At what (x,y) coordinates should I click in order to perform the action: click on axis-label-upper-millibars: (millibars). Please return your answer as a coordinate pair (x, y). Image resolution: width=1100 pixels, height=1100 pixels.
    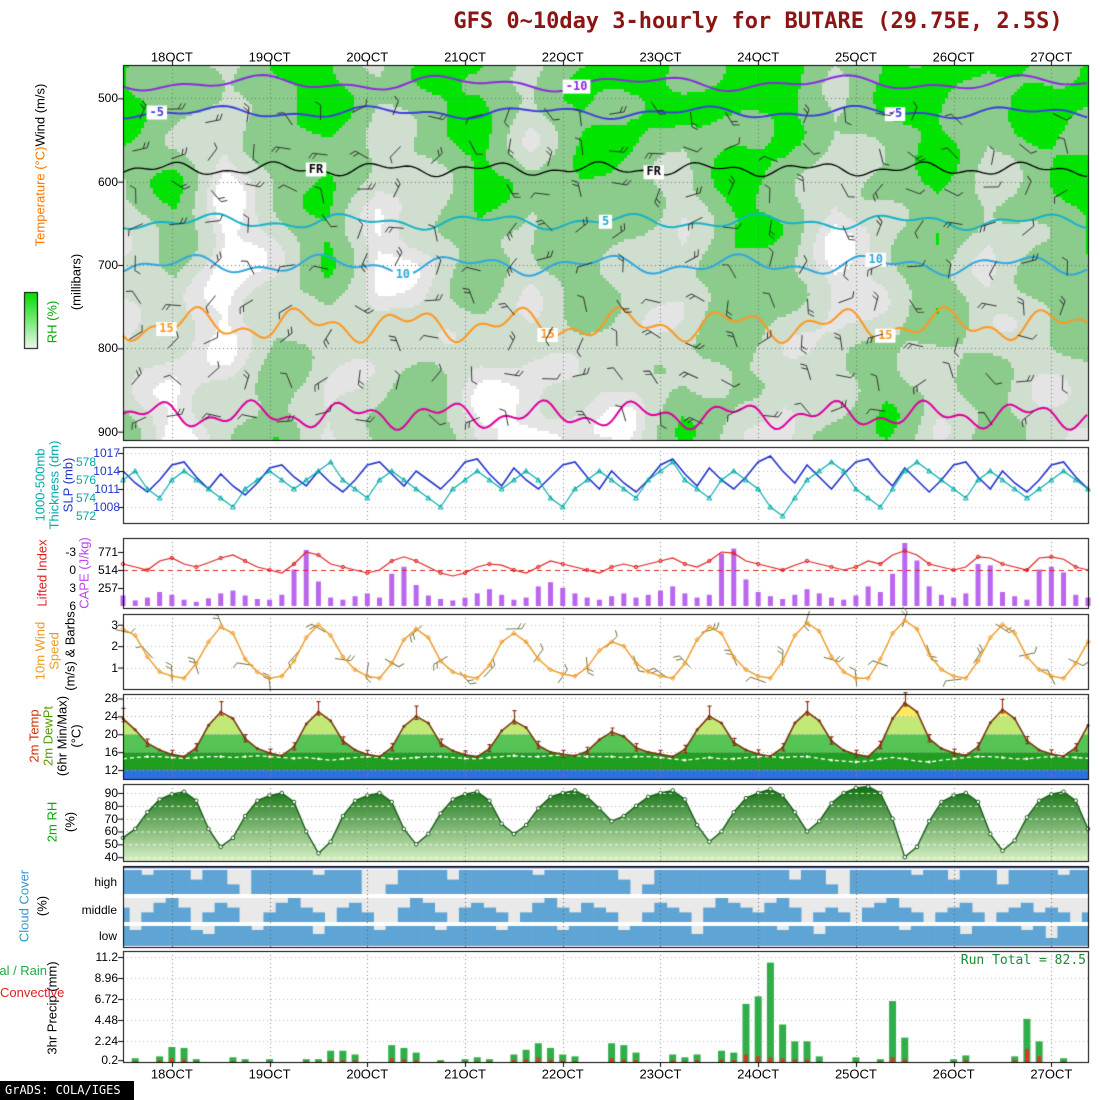
    Looking at the image, I should click on (76, 282).